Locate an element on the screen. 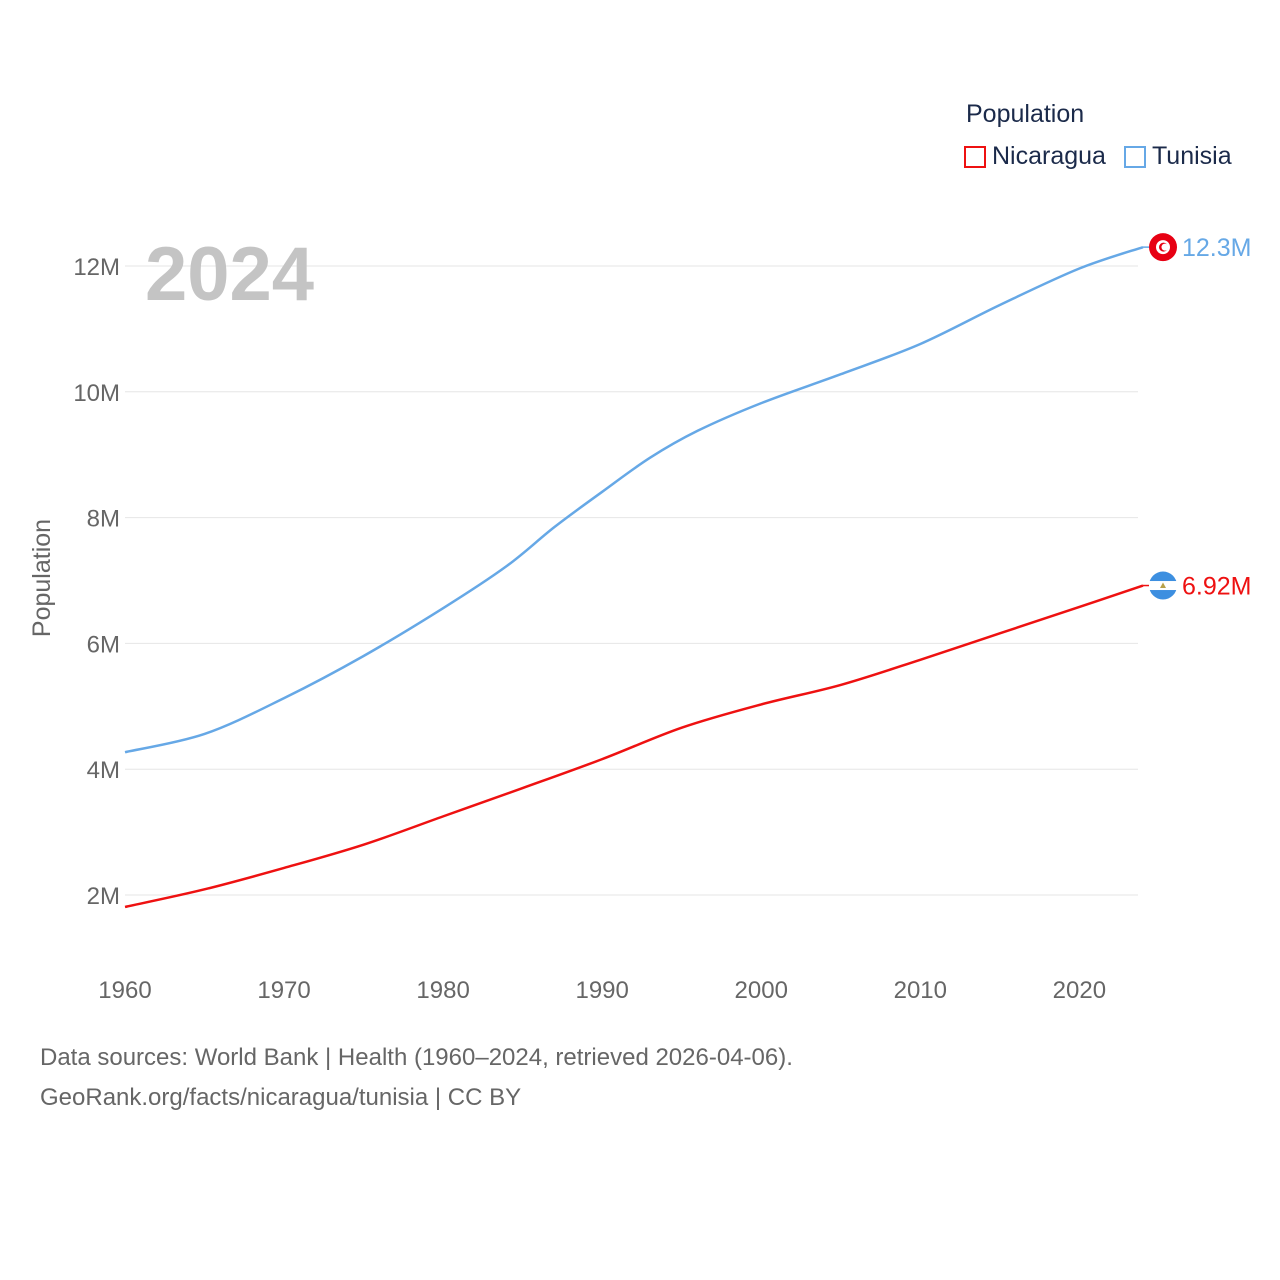  legend-item-tunisia: Tunisia is located at coordinates (1177, 156).